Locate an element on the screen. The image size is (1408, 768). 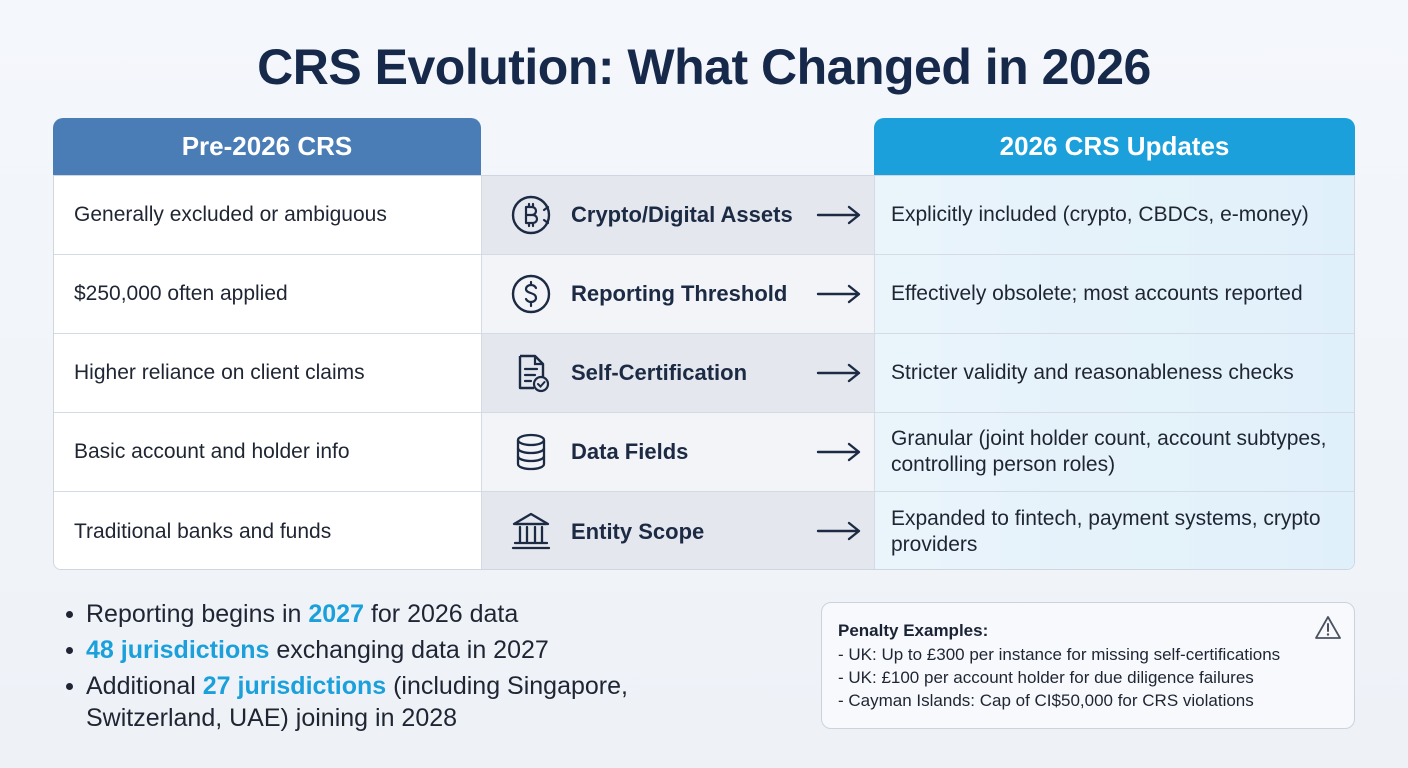
bank-icon is located at coordinates (531, 531).